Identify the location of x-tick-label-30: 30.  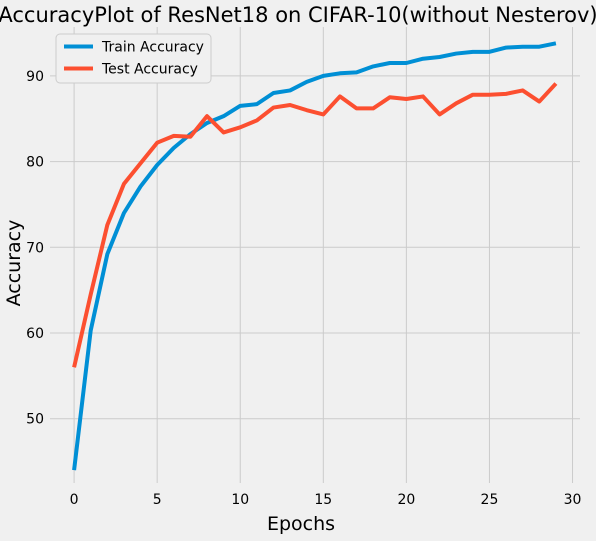
(573, 500).